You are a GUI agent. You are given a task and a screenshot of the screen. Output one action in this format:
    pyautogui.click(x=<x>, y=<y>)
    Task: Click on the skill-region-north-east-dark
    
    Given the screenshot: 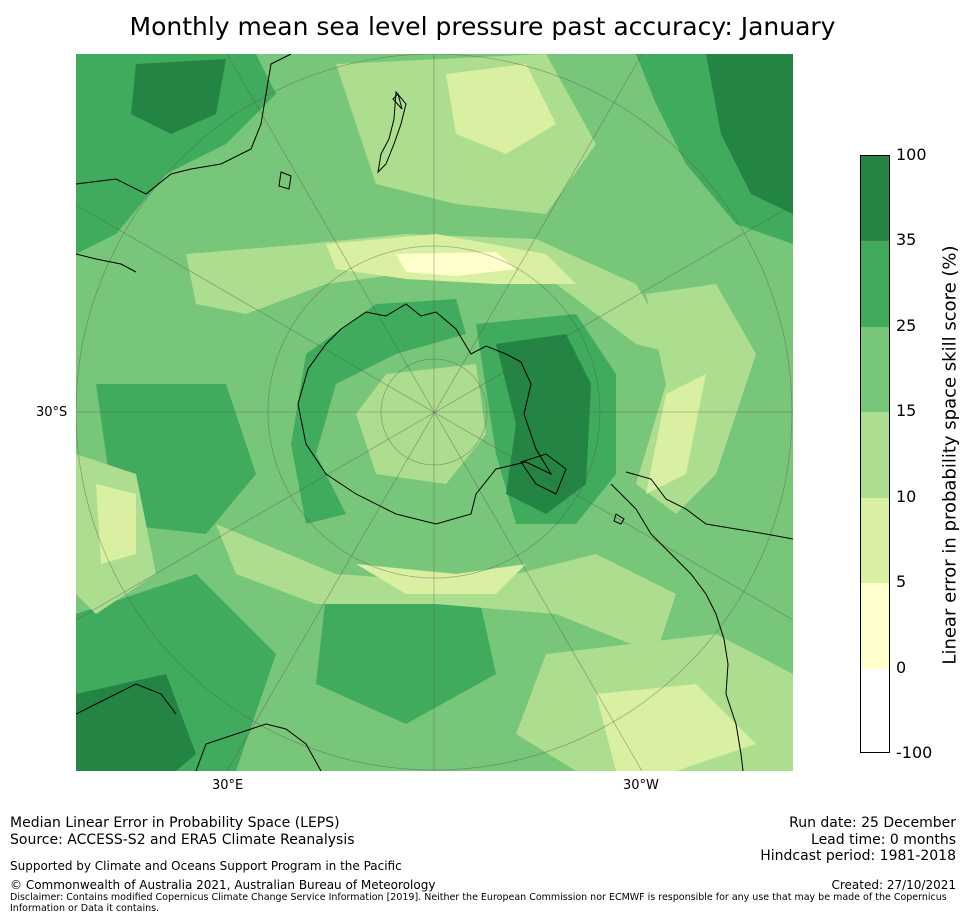 What is the action you would take?
    pyautogui.click(x=749, y=134)
    